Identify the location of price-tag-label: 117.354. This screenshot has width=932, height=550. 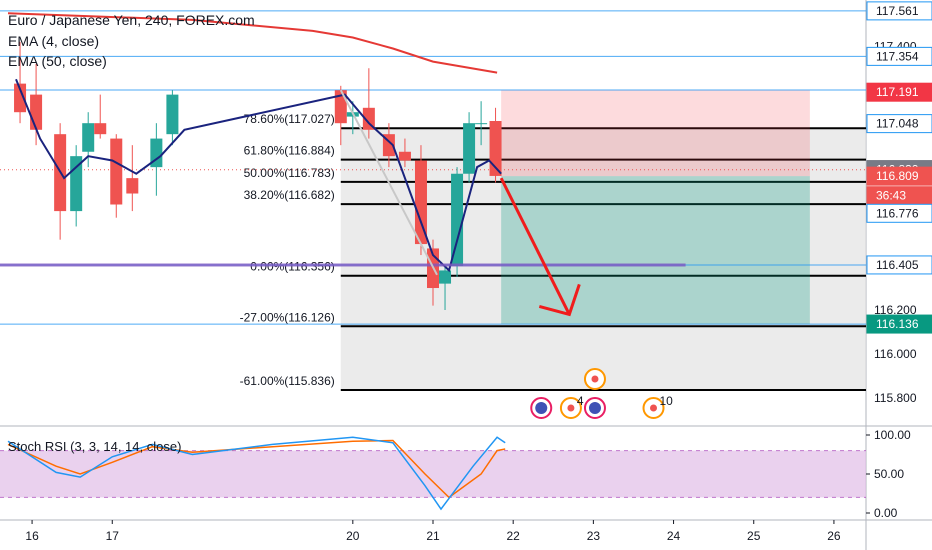
(897, 56).